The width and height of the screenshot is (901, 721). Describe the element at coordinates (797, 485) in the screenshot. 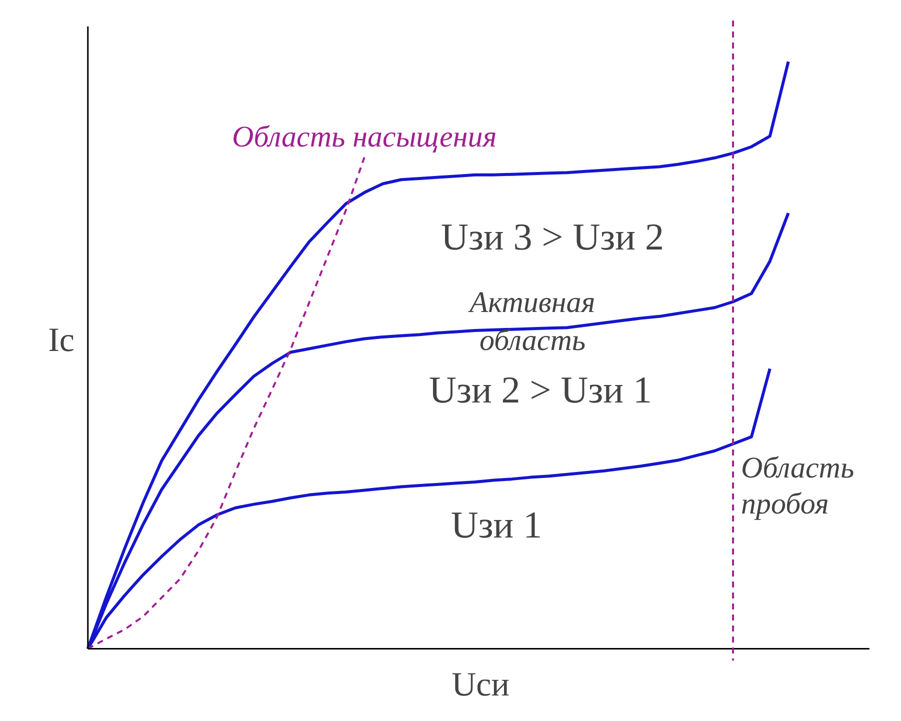

I see `text: Область пробоя` at that location.